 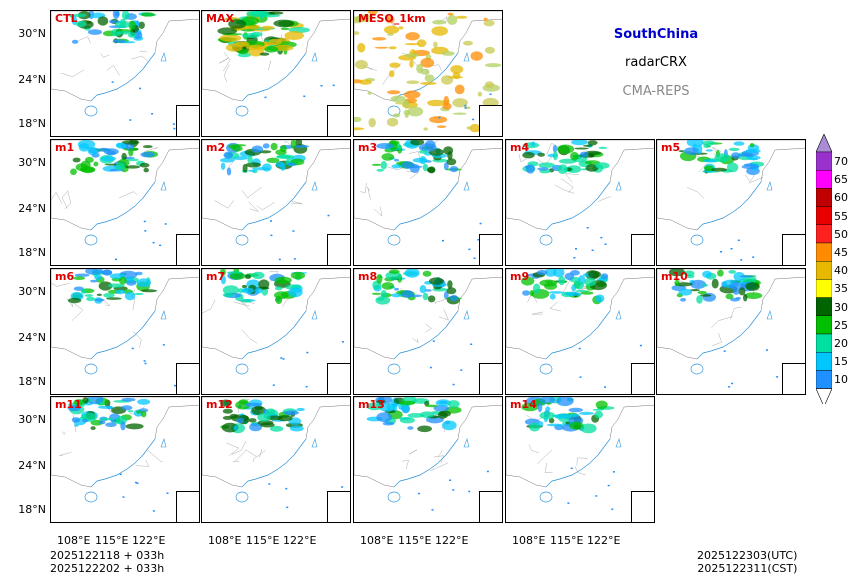 I want to click on colorbar-under-arrow, so click(x=824, y=396).